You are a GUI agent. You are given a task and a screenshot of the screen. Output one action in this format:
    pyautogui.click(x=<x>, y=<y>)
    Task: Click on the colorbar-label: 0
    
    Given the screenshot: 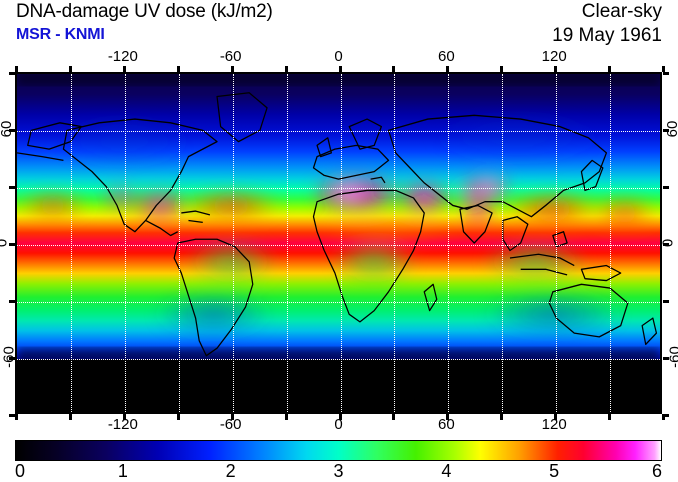 What is the action you would take?
    pyautogui.click(x=20, y=471)
    